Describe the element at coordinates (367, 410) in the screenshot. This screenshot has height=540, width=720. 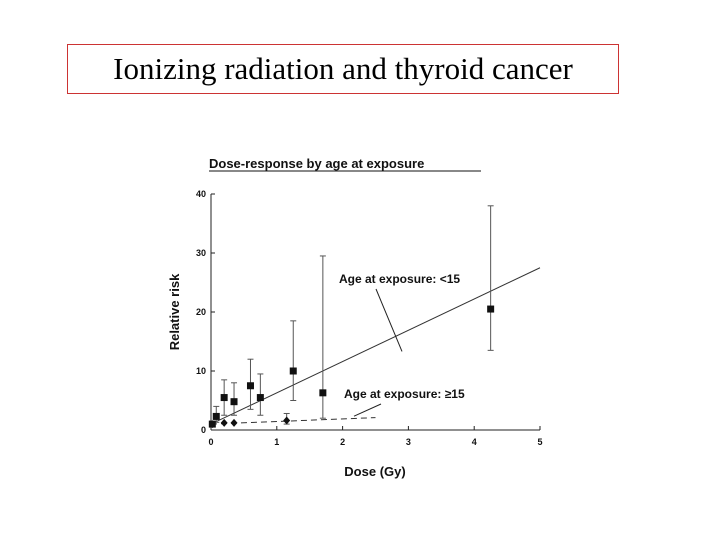
I see `annotation-15-plus-arrow` at that location.